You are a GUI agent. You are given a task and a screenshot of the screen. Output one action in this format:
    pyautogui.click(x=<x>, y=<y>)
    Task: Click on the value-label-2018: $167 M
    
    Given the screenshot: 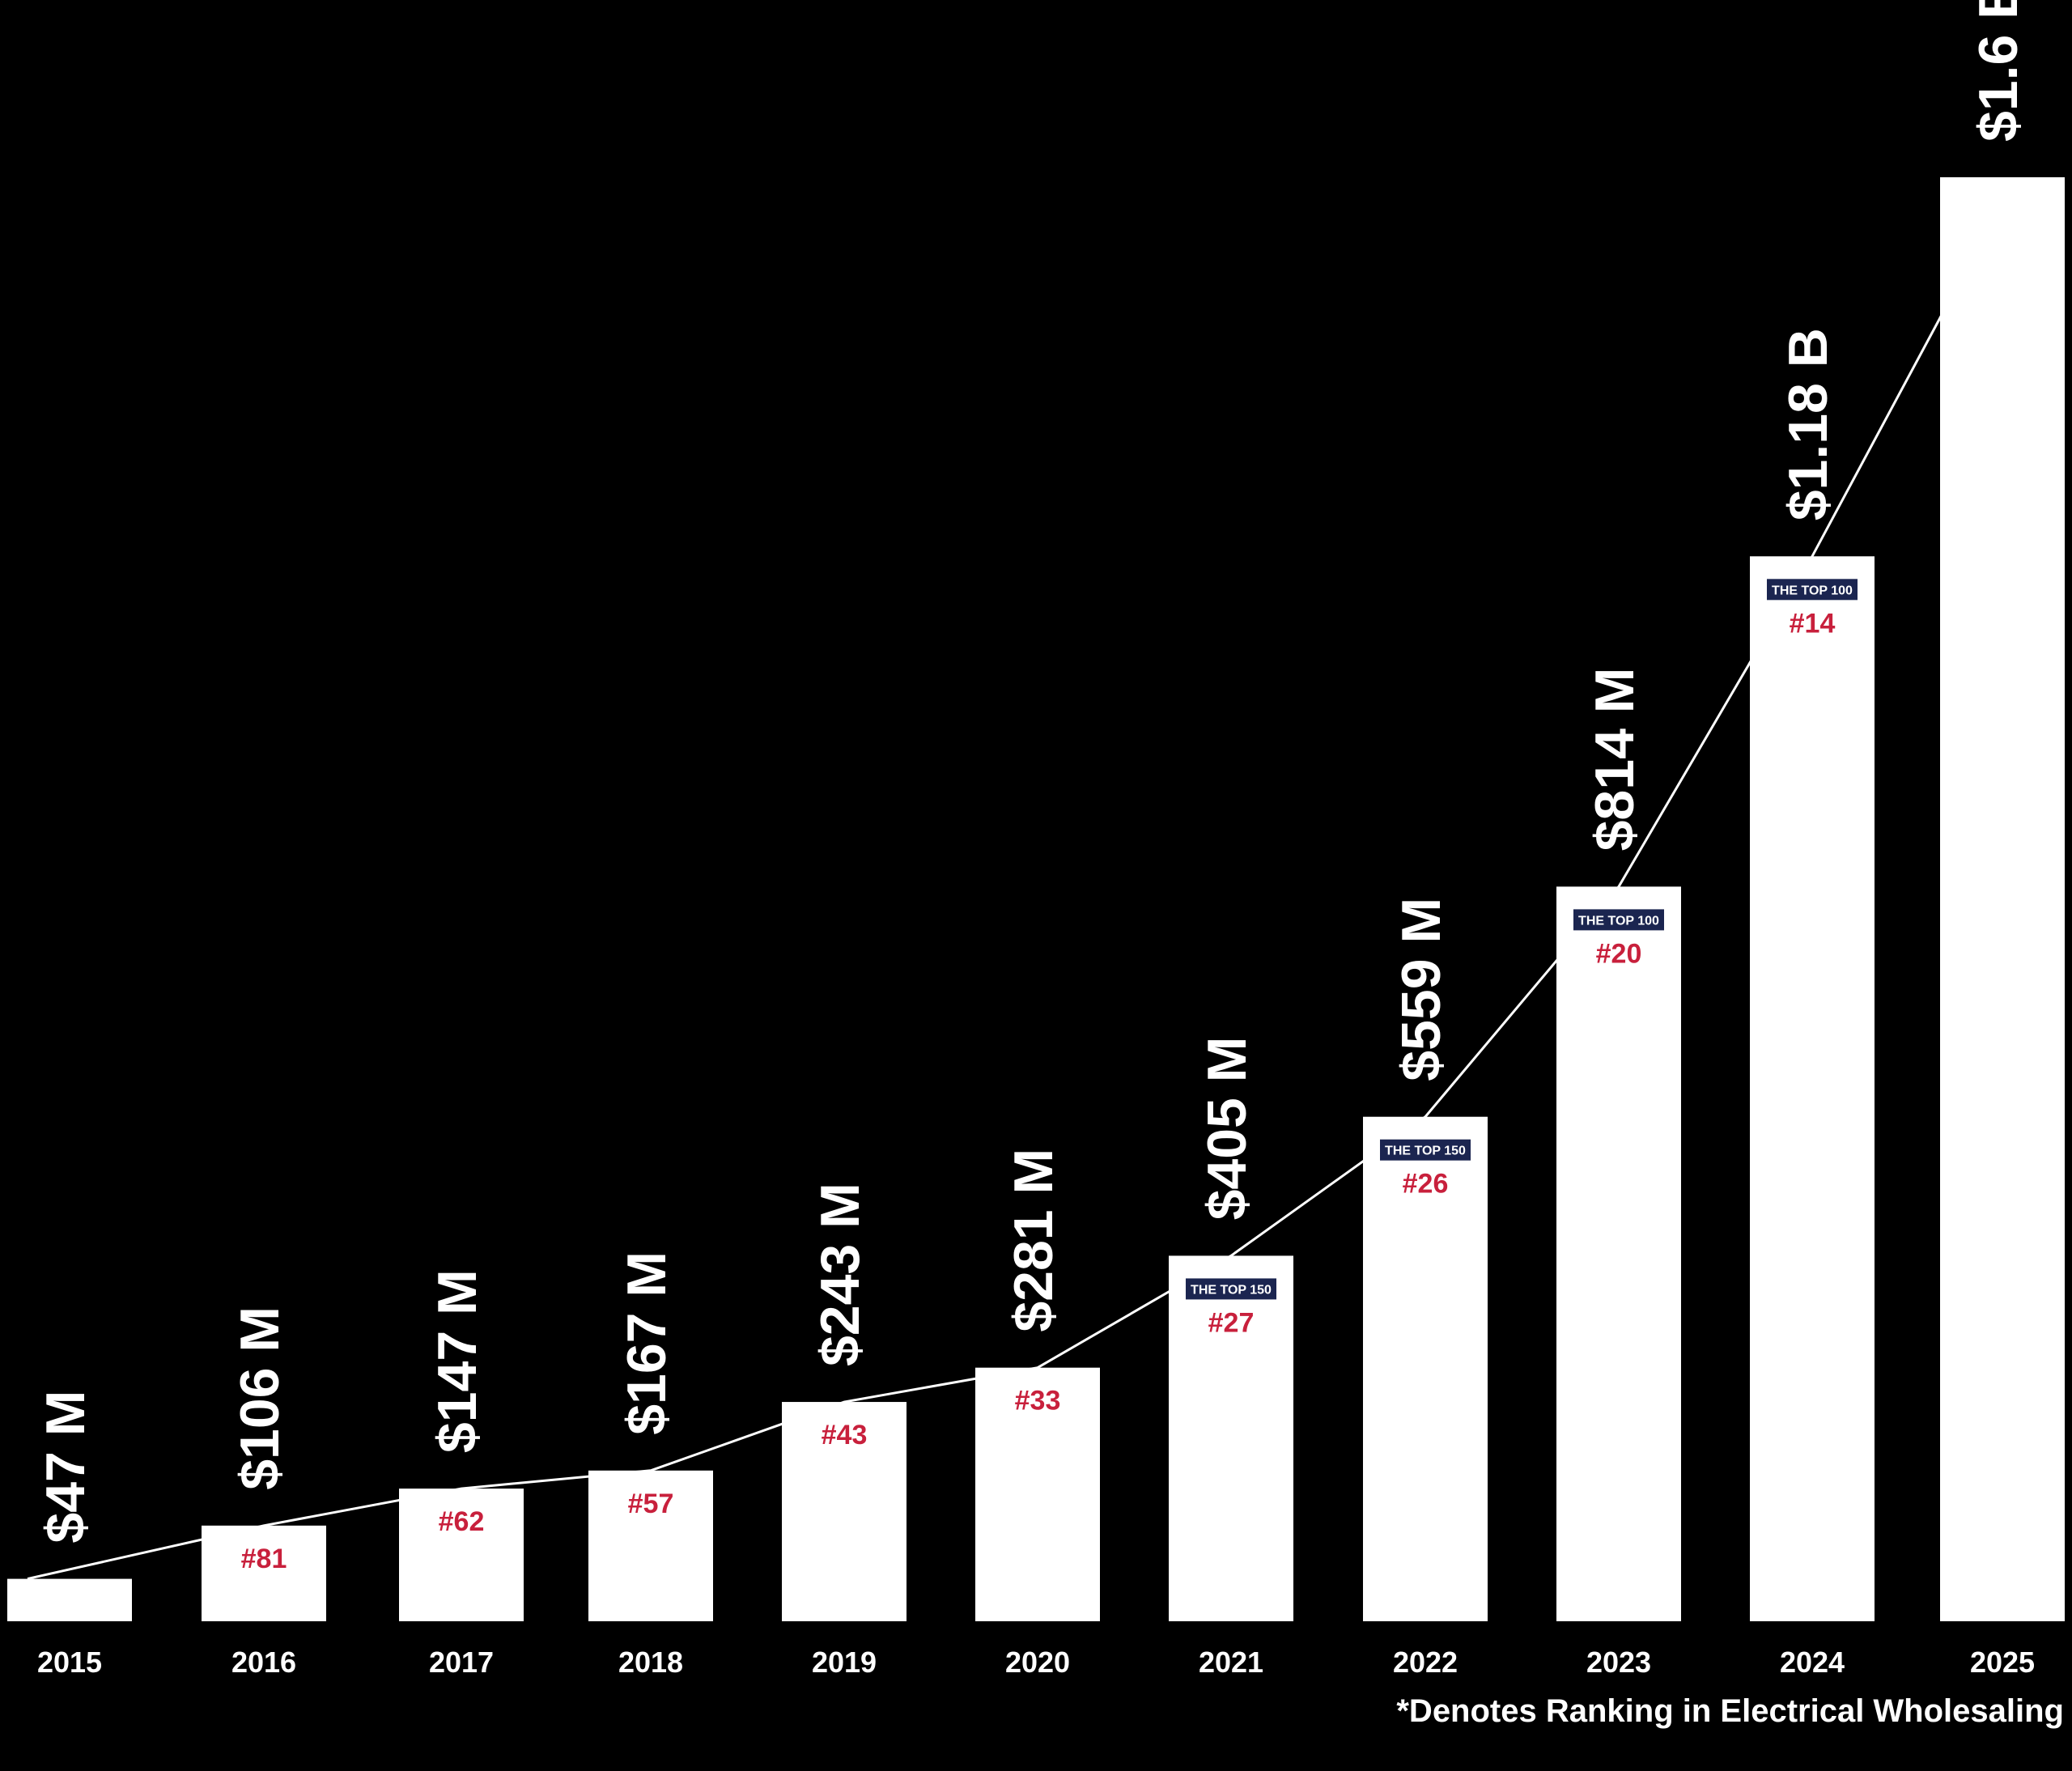 What is the action you would take?
    pyautogui.click(x=646, y=1343)
    